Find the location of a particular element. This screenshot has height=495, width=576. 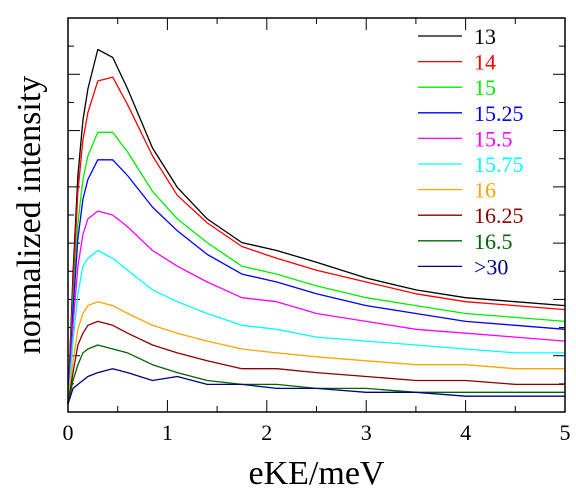

x-tick-label: 5 is located at coordinates (565, 432).